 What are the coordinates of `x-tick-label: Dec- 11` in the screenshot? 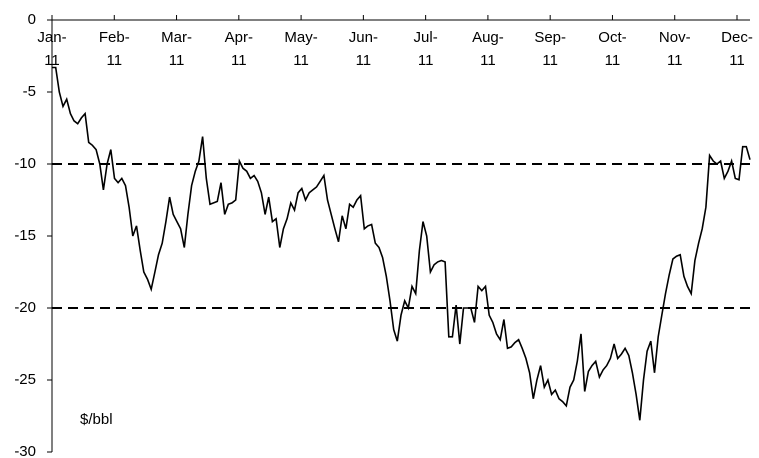 It's located at (737, 49).